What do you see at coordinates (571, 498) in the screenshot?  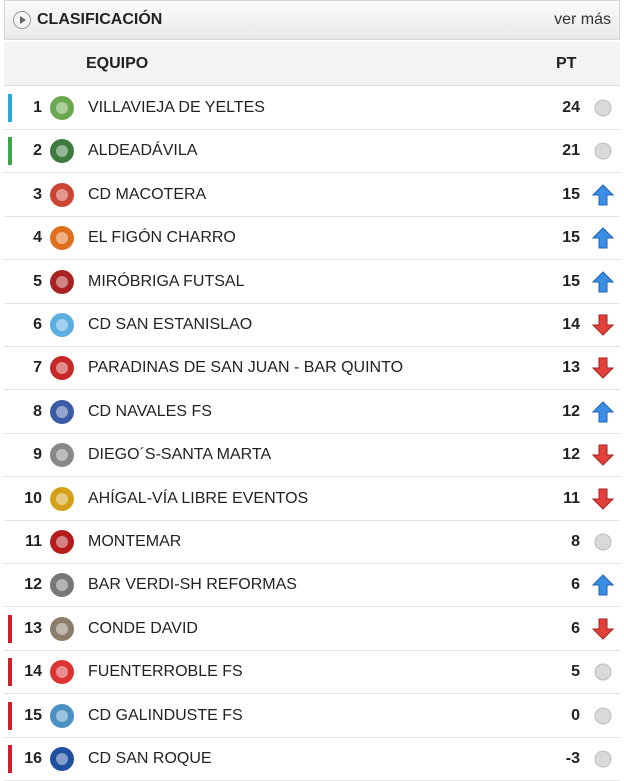 I see `points: 11` at bounding box center [571, 498].